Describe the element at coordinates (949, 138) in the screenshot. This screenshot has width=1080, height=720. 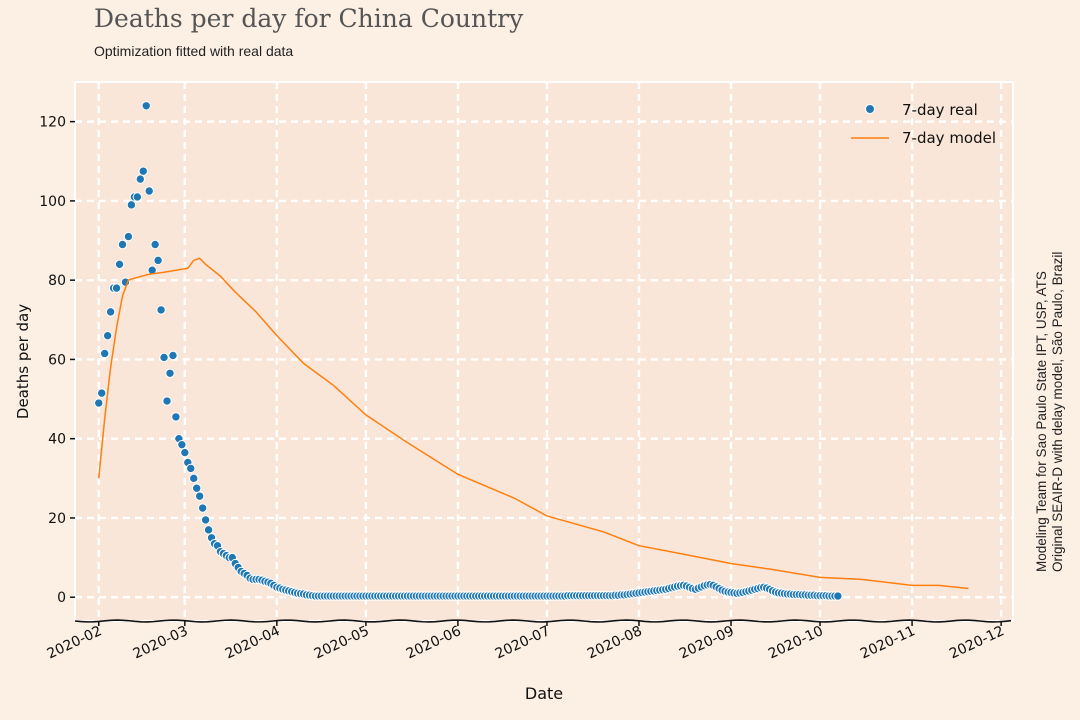
I see `legend-label-7-day-model: 7-day model` at that location.